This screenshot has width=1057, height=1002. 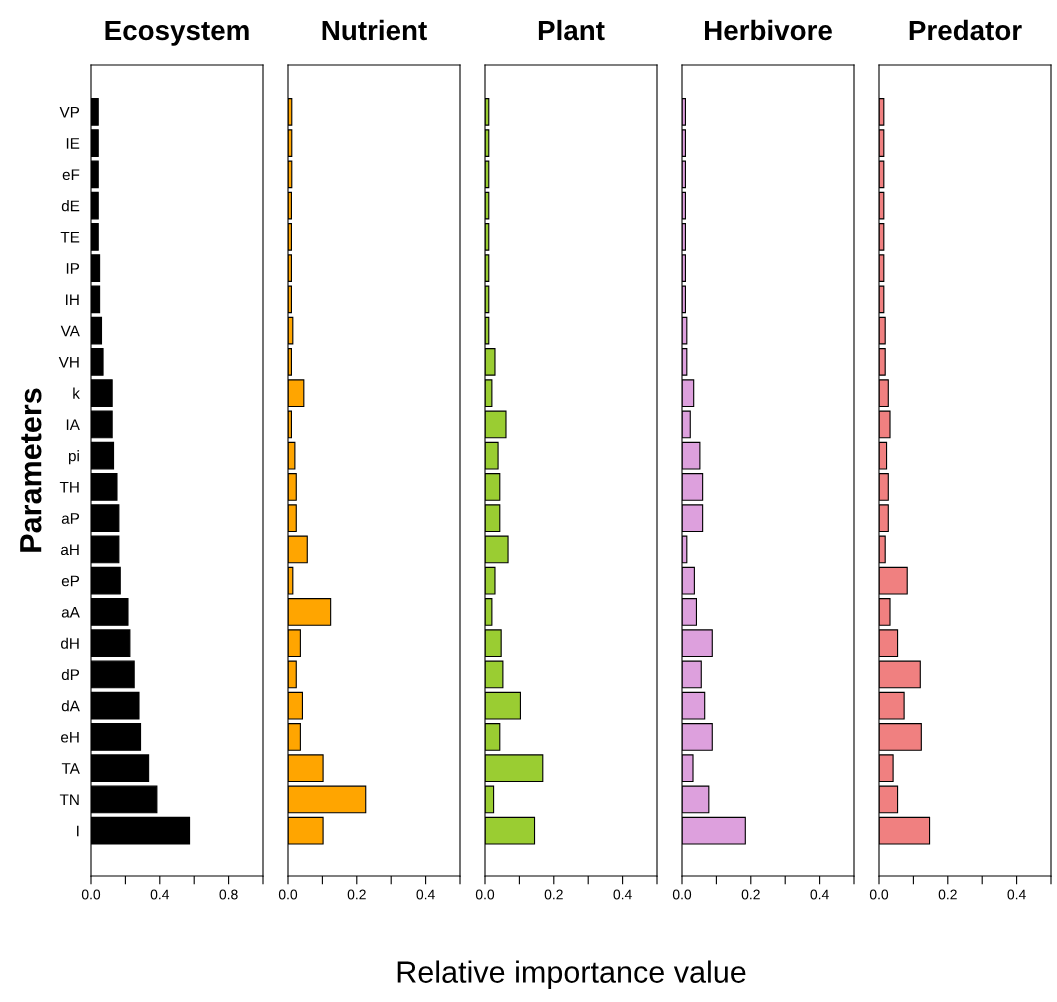 I want to click on y-tick-label: dH, so click(x=70, y=643).